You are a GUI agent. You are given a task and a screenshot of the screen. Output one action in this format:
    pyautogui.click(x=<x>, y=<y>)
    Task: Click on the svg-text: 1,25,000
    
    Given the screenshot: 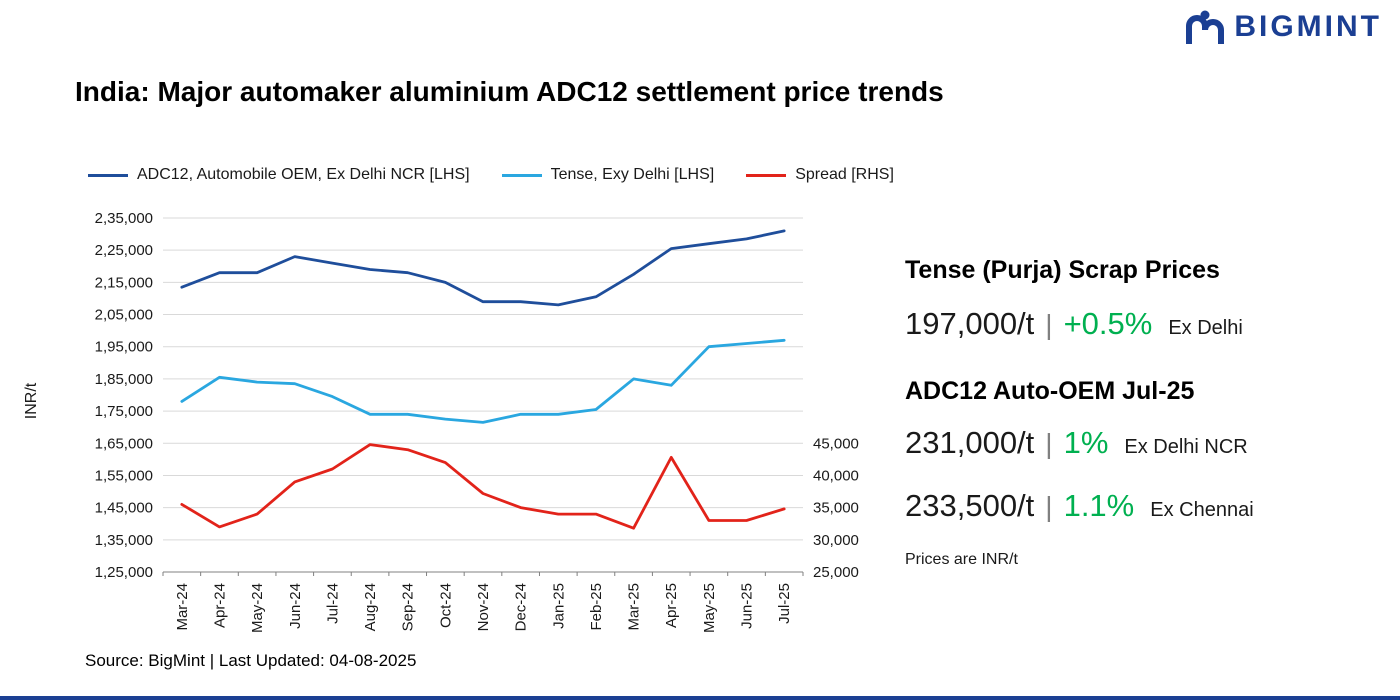 What is the action you would take?
    pyautogui.click(x=124, y=572)
    